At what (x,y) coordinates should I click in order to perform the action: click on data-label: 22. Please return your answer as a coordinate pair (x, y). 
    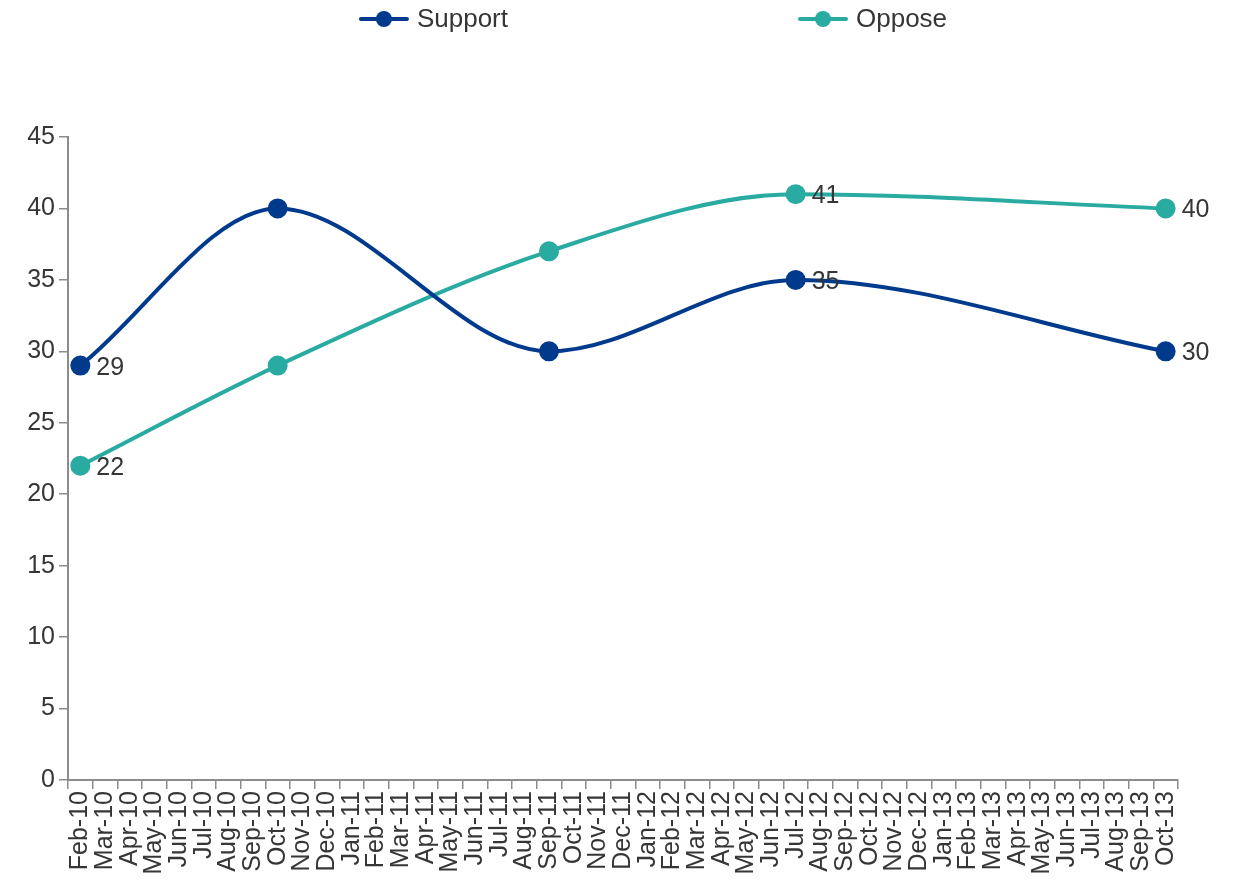
    Looking at the image, I should click on (110, 465).